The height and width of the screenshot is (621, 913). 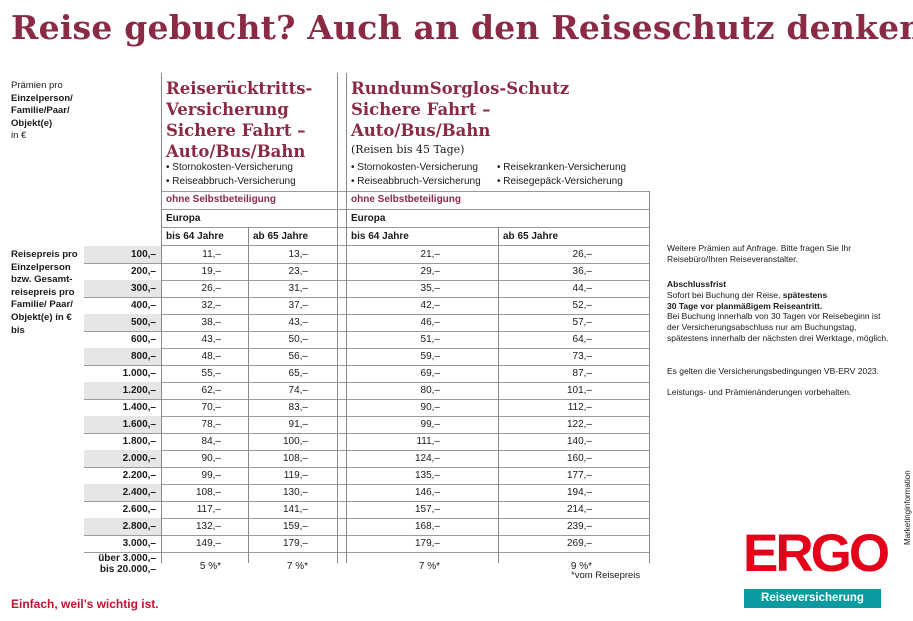 I want to click on premium-cell: 35,–, so click(x=430, y=288).